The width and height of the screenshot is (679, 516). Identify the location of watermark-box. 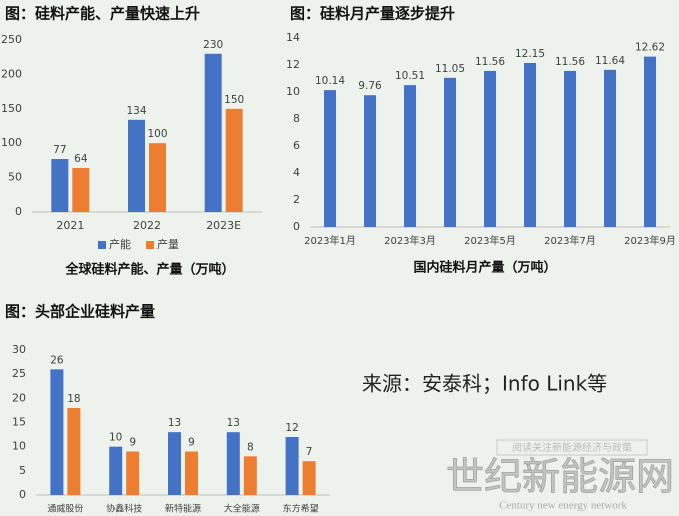
(572, 447).